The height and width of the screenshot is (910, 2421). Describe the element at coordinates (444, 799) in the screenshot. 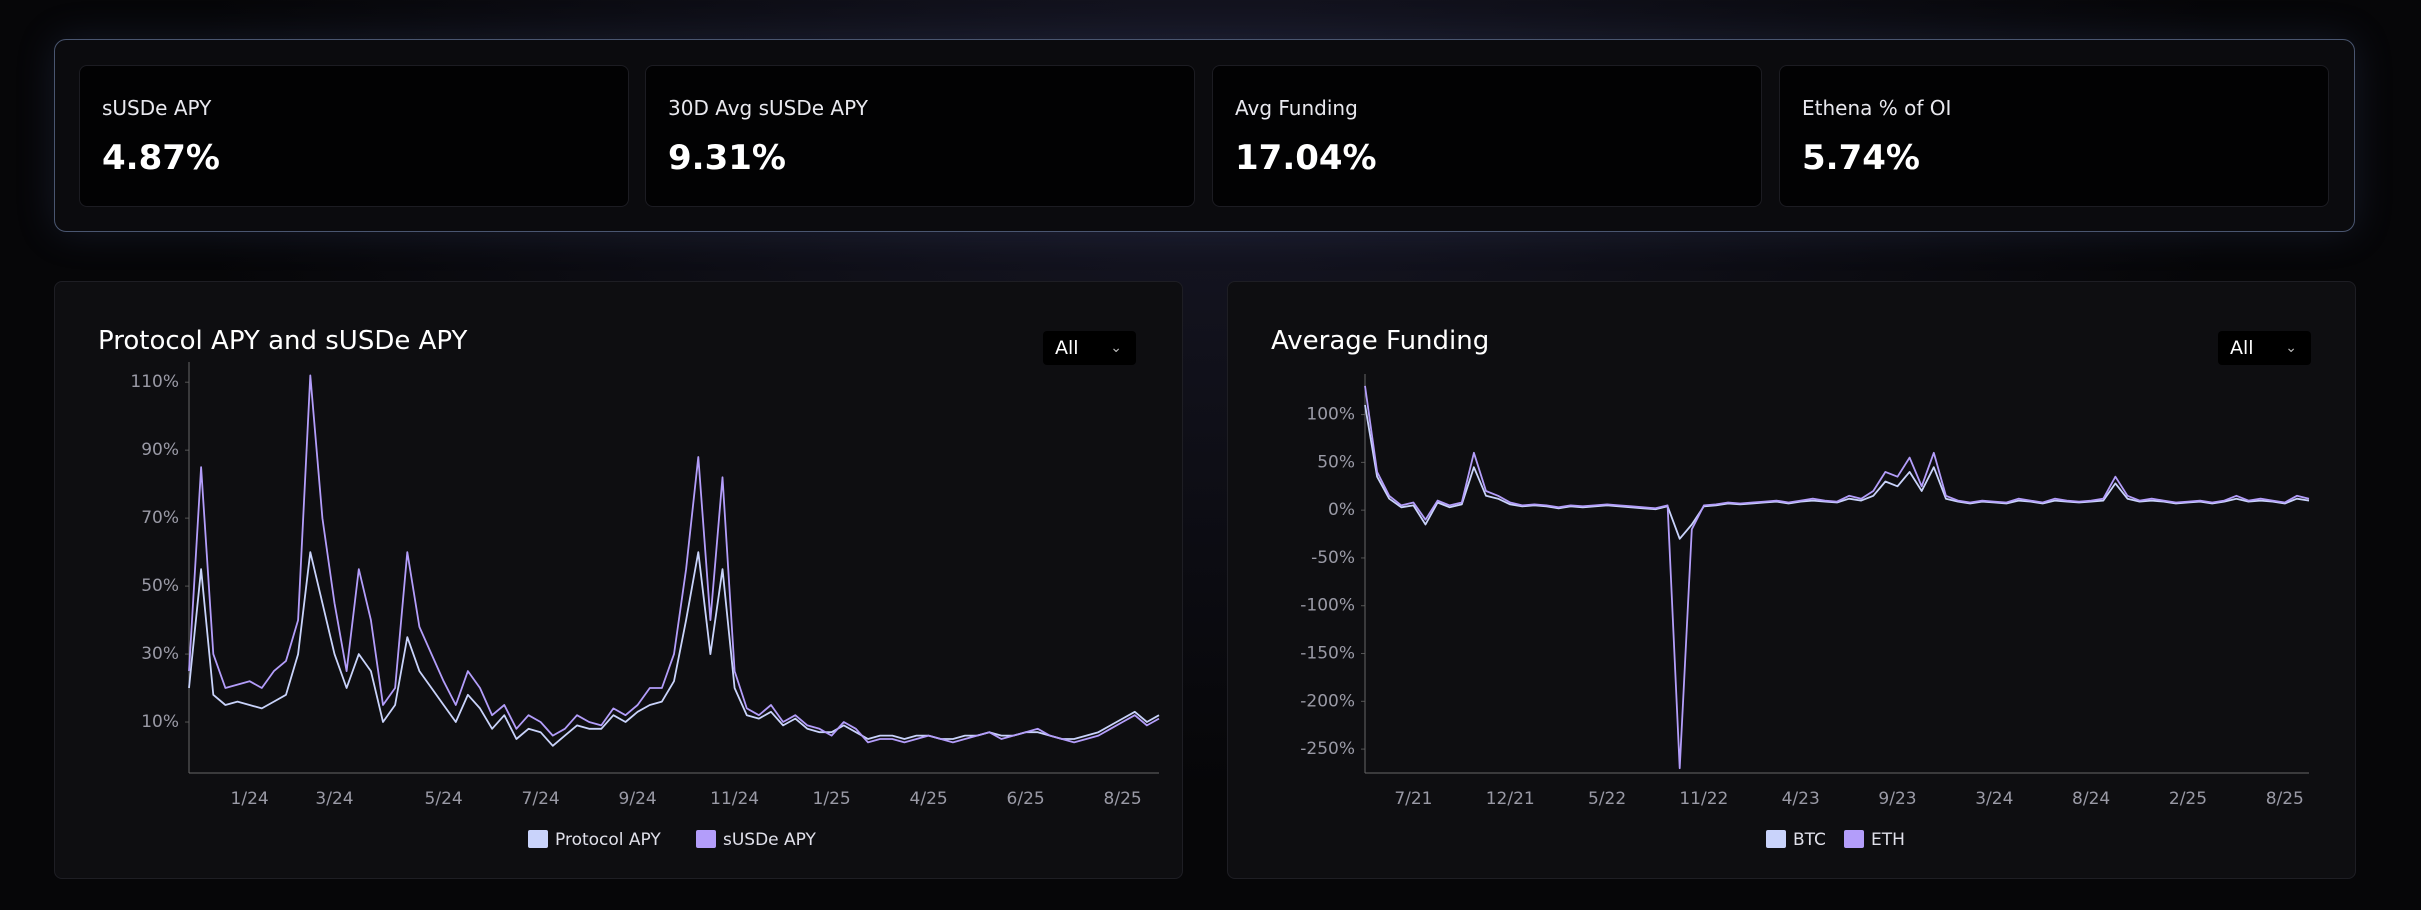

I see `x-tick-label: 5/24` at that location.